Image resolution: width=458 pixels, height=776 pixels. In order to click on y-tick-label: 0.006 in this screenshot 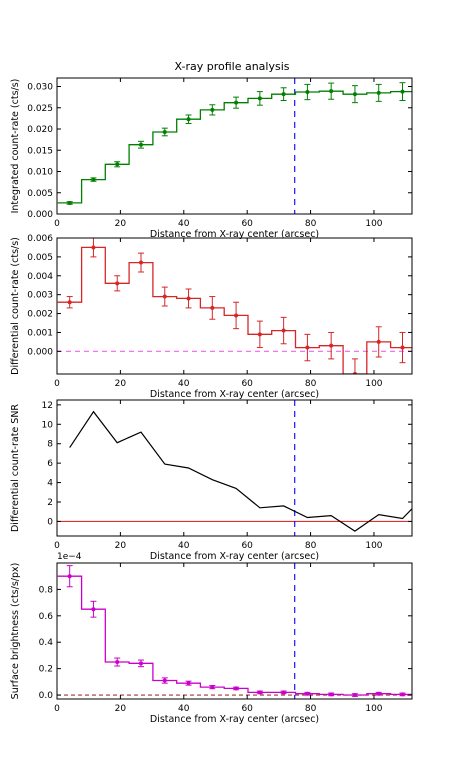, I will do `click(40, 239)`.